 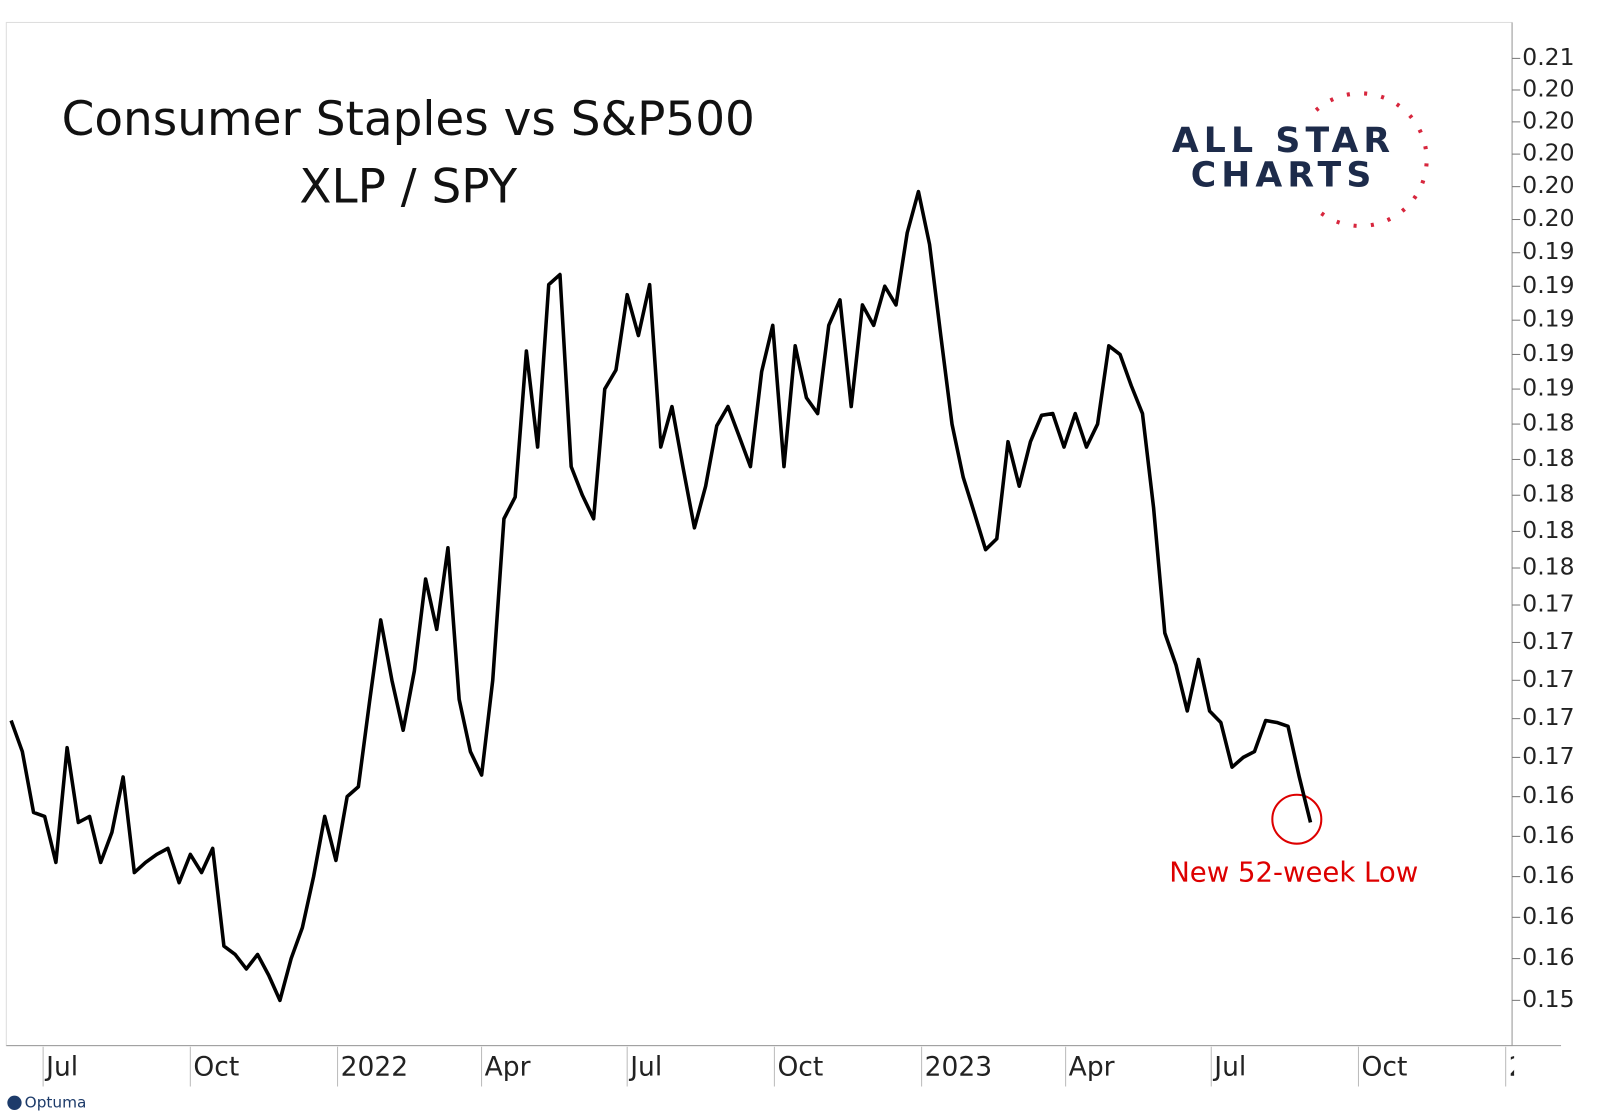 What do you see at coordinates (374, 1067) in the screenshot?
I see `x-tick-label: 2022` at bounding box center [374, 1067].